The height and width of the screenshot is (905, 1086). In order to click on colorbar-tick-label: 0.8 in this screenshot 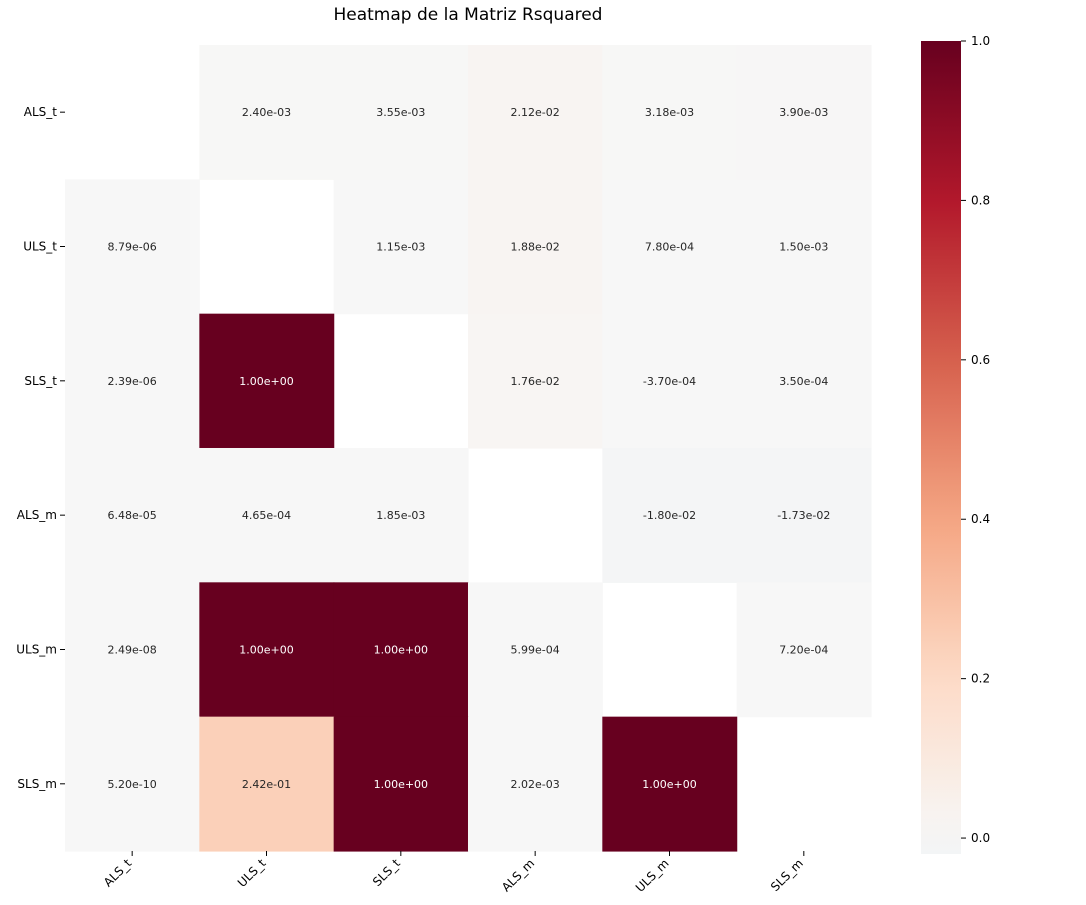, I will do `click(980, 200)`.